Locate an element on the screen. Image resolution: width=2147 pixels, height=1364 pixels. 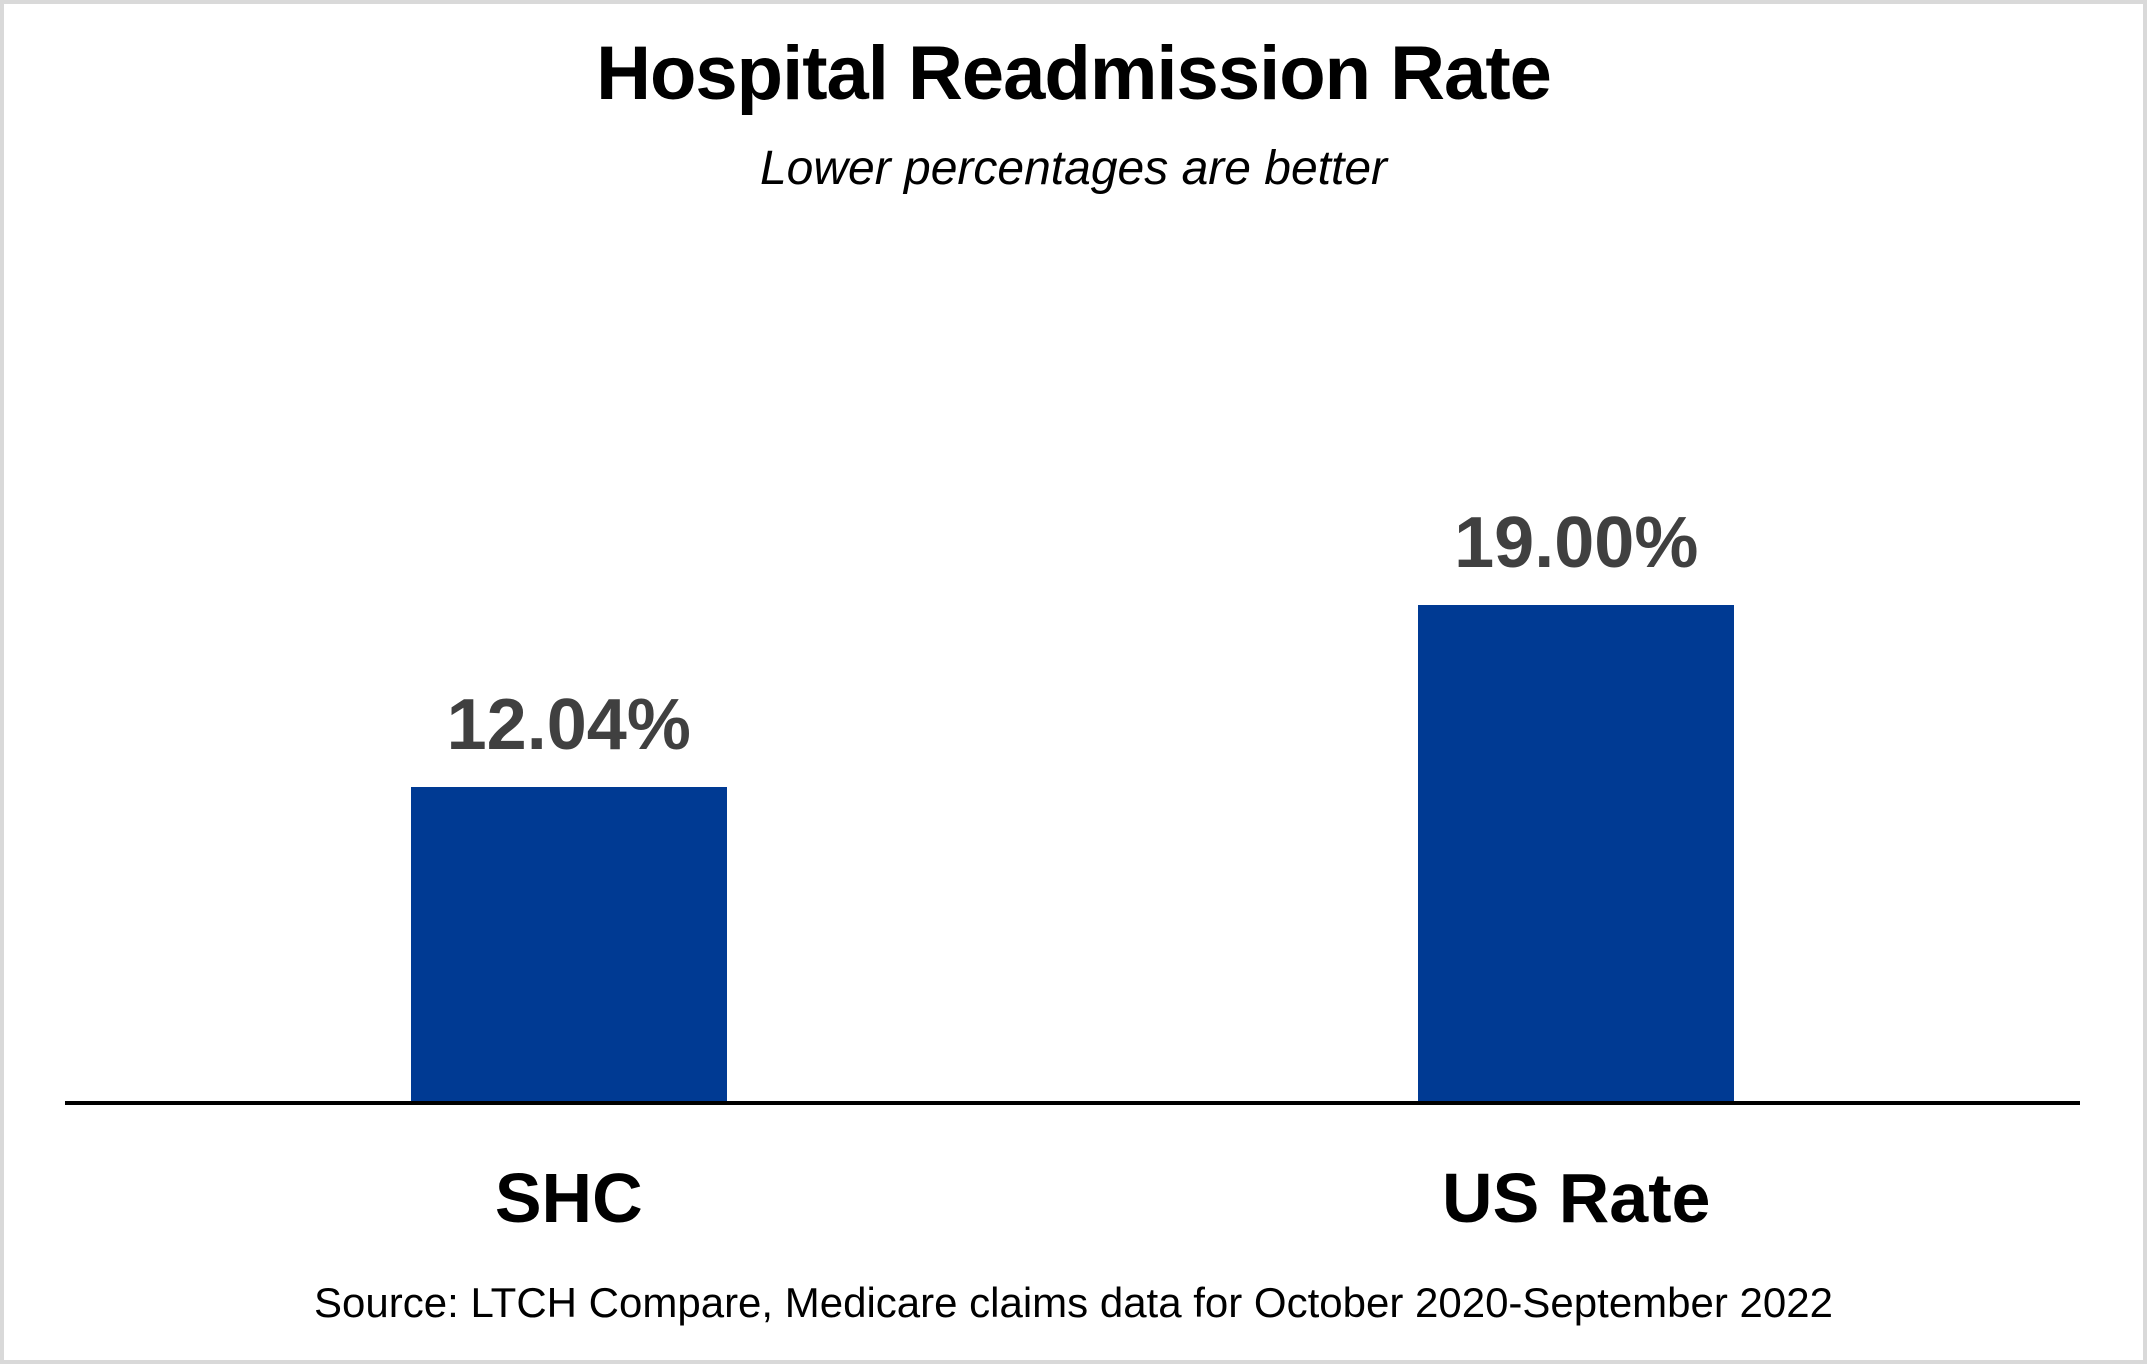
chart-subtitle: Lower percentages are better is located at coordinates (1073, 168).